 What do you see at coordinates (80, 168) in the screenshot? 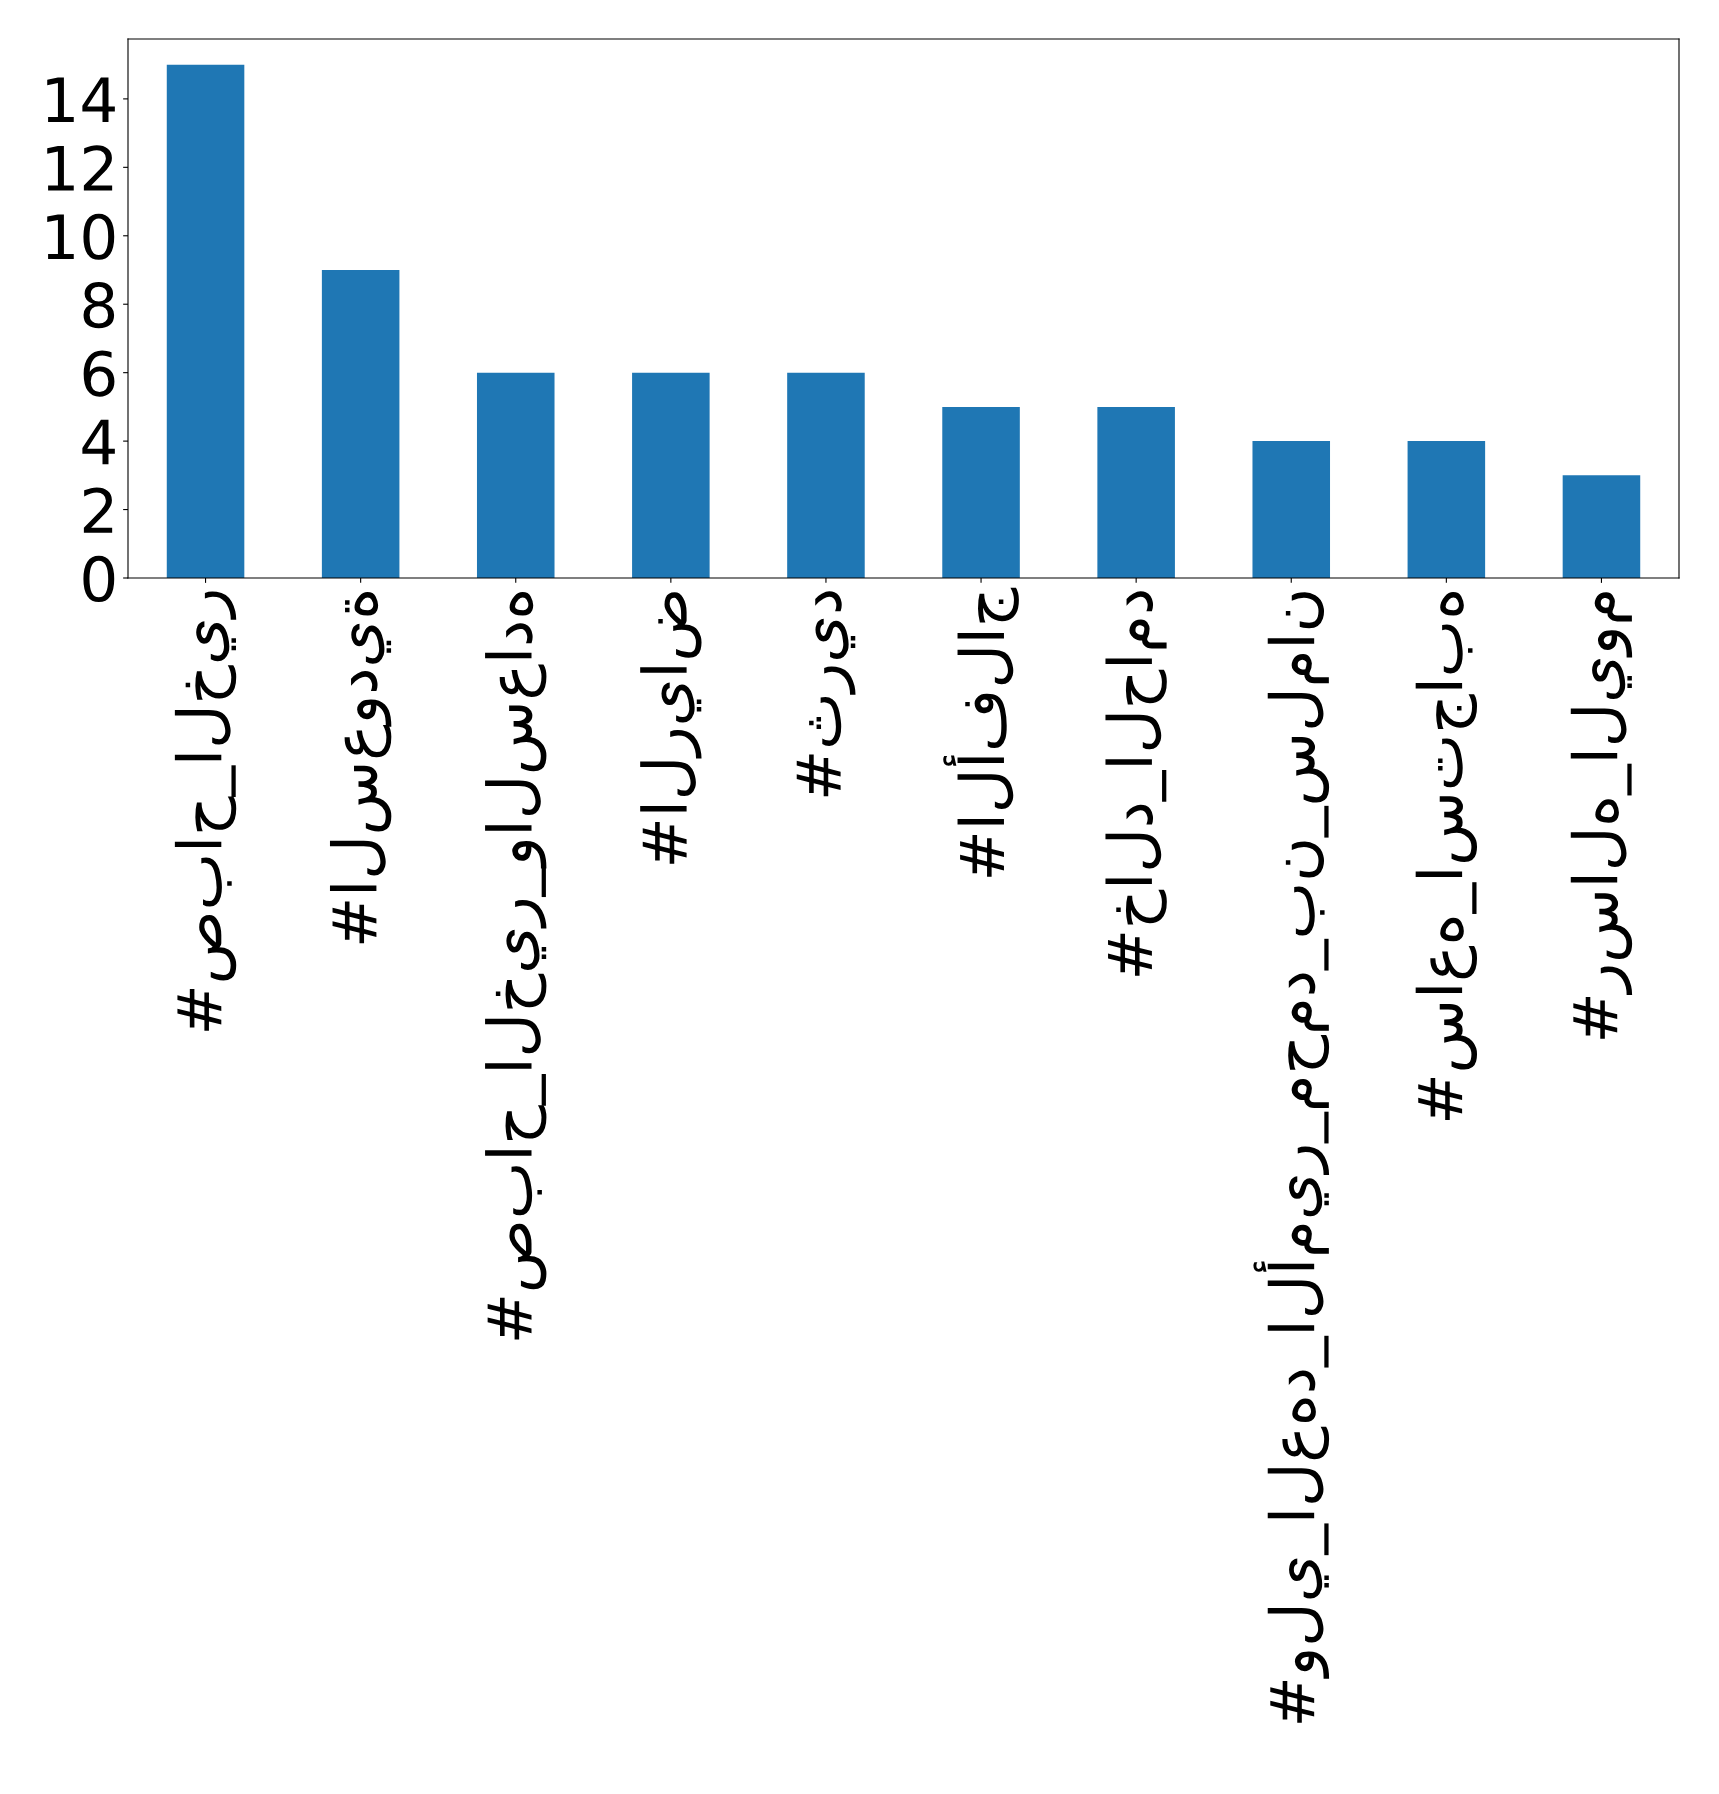
I see `y-tick-label: 12` at bounding box center [80, 168].